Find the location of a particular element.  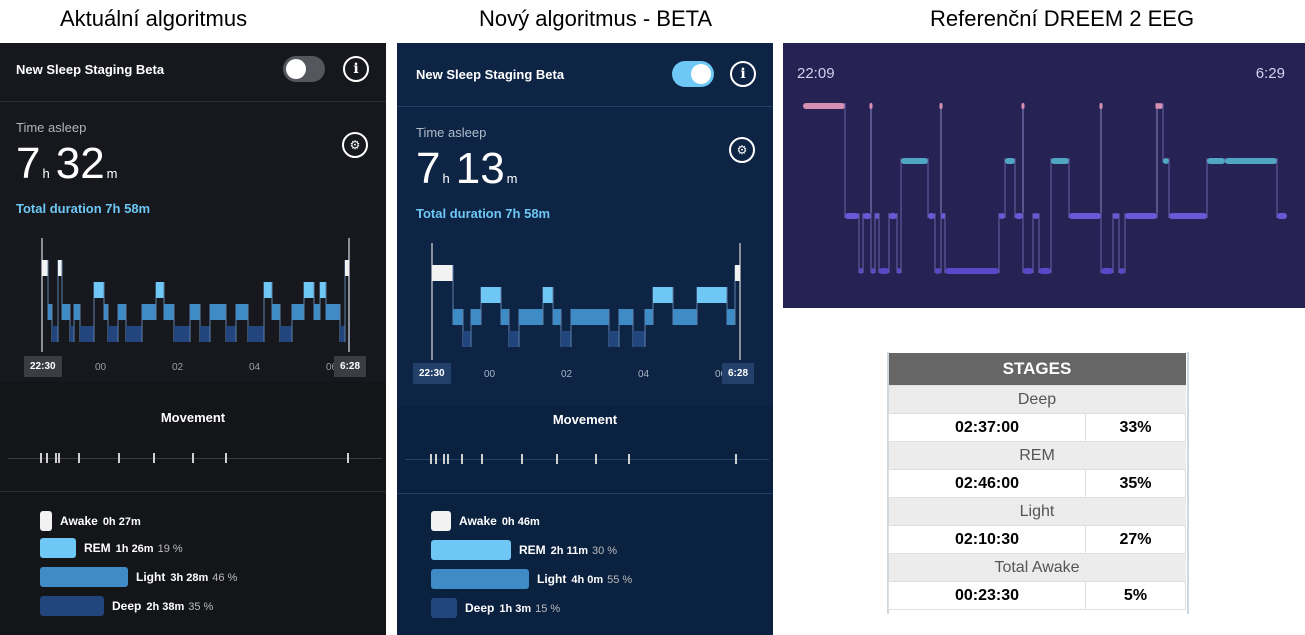

dreem-hypnogram-chart is located at coordinates (1045, 188).